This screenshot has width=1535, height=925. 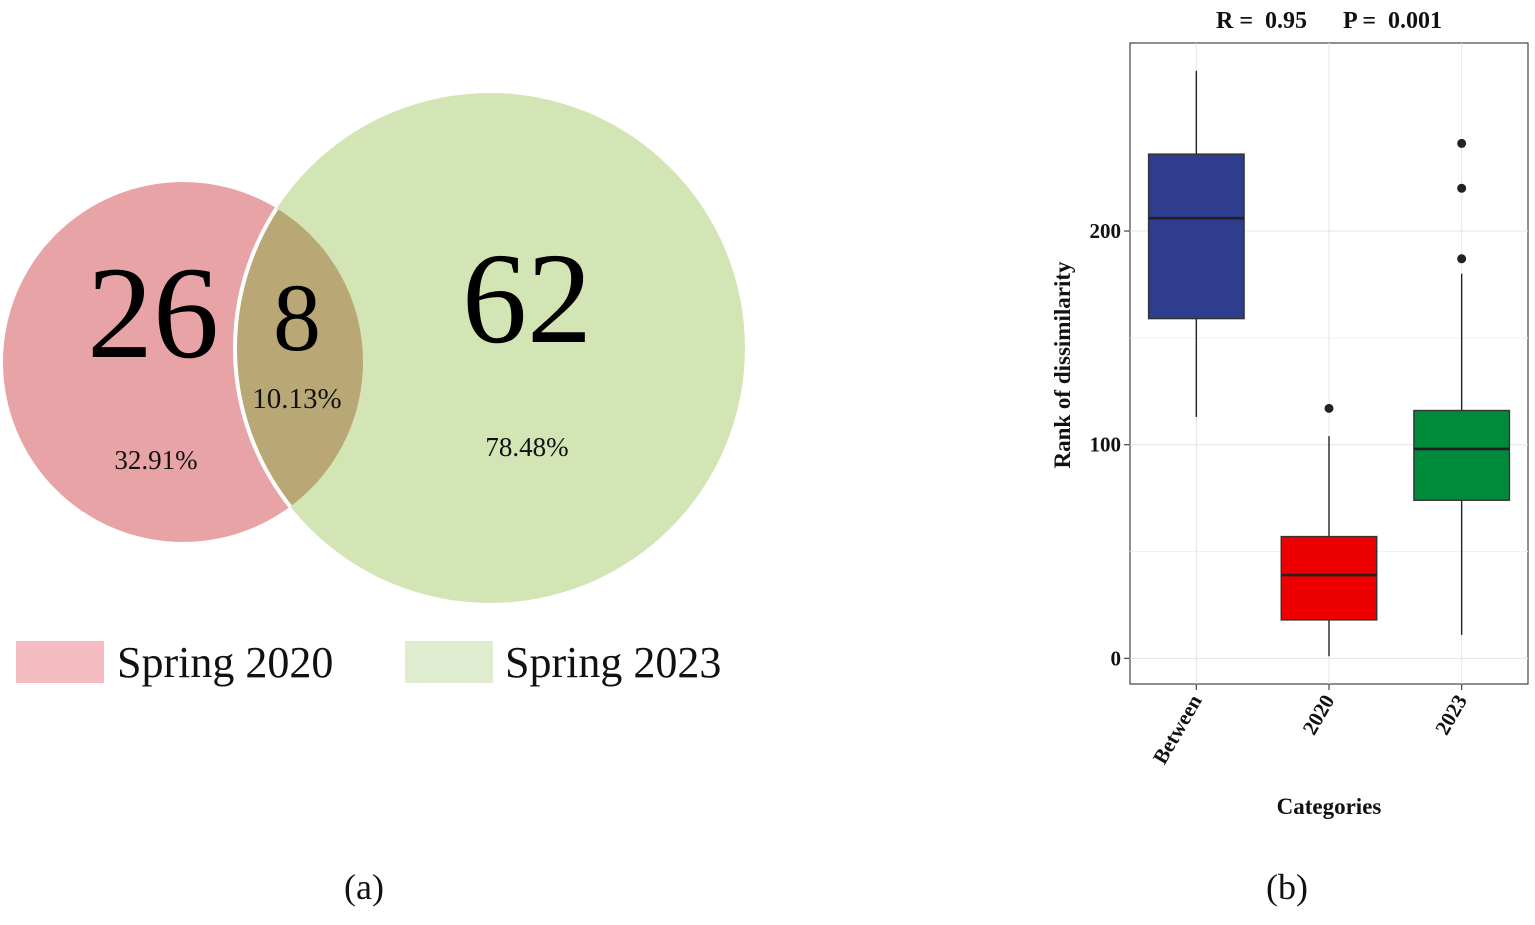 I want to click on count-overlap: 8, so click(x=297, y=317).